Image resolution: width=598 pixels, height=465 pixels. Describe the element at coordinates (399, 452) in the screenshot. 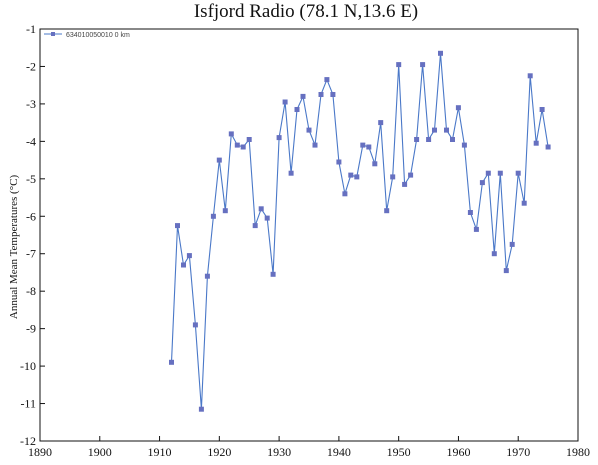

I see `x-tick-label: 1950` at that location.